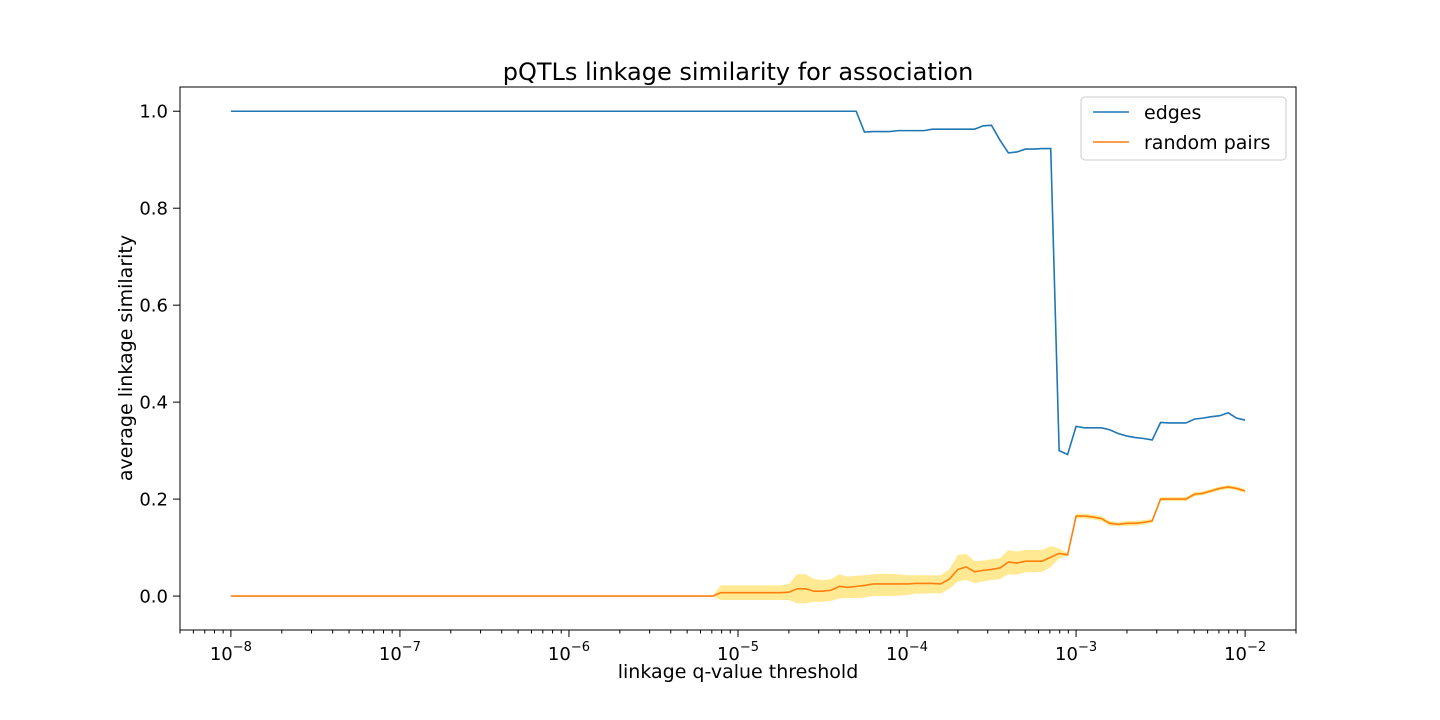 The width and height of the screenshot is (1440, 720). I want to click on legend: edges random pairs, so click(1183, 128).